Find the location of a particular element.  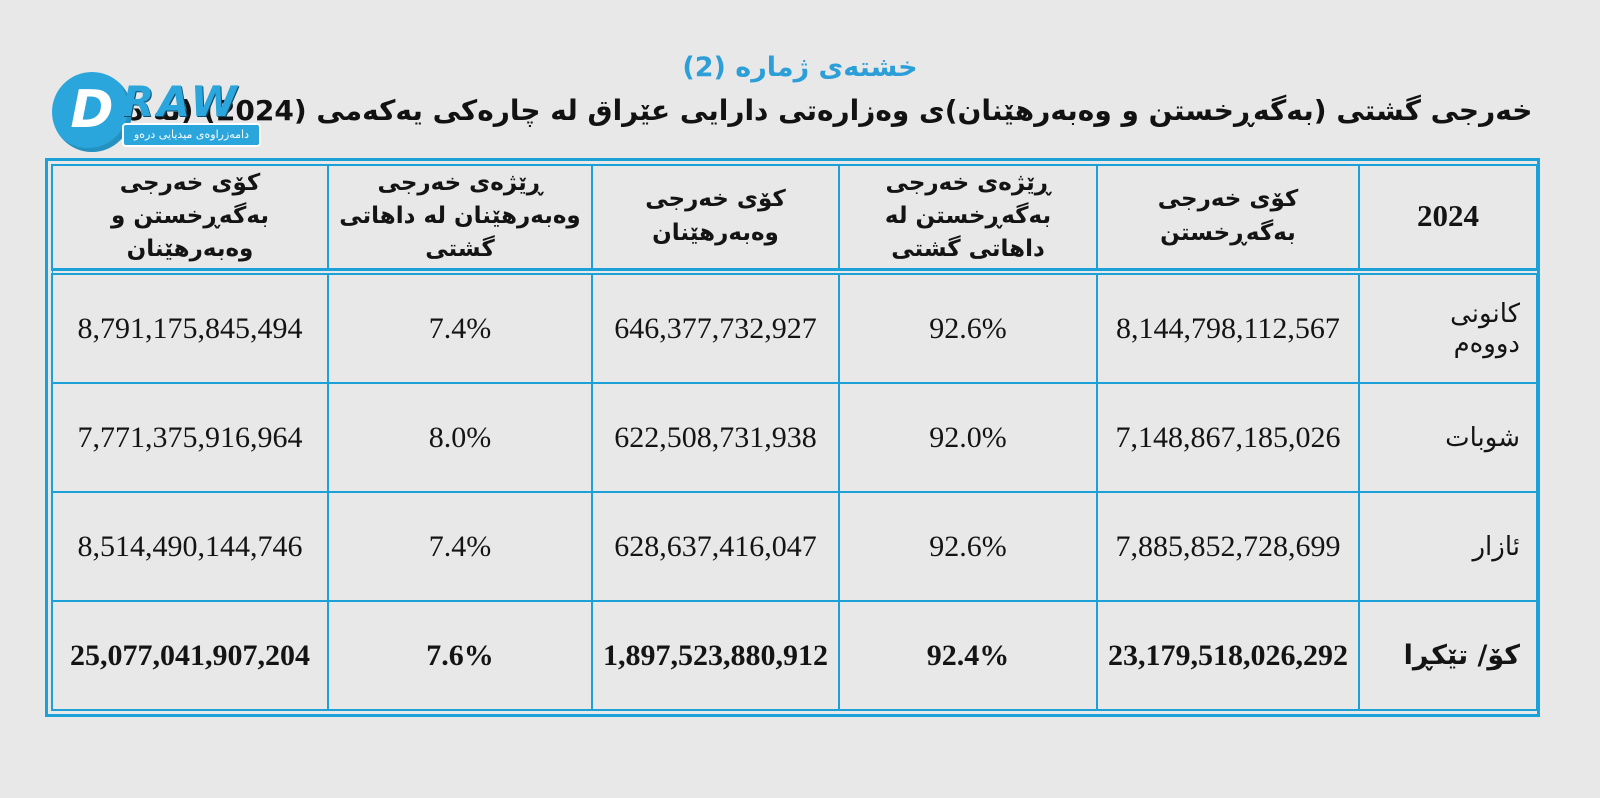

investment-total-cell: 646,377,732,927 is located at coordinates (715, 328).